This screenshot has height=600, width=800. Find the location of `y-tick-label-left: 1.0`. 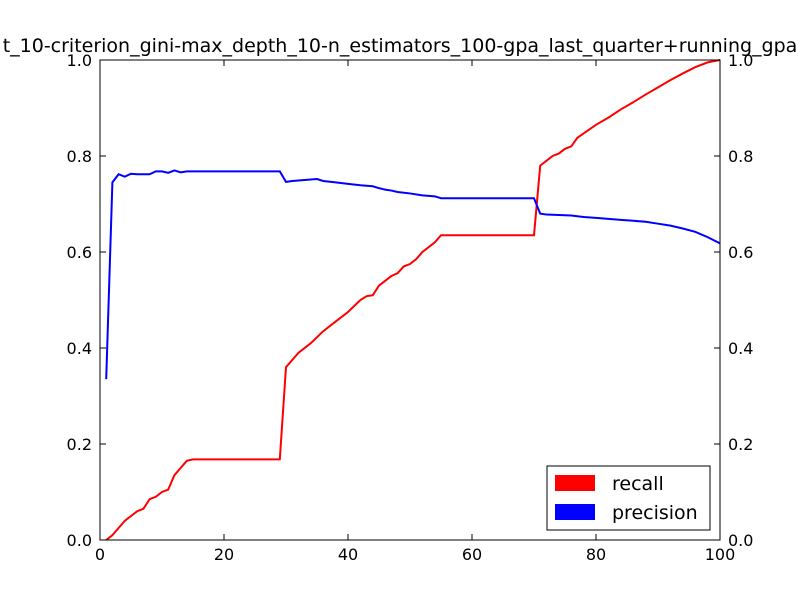

y-tick-label-left: 1.0 is located at coordinates (79, 60).